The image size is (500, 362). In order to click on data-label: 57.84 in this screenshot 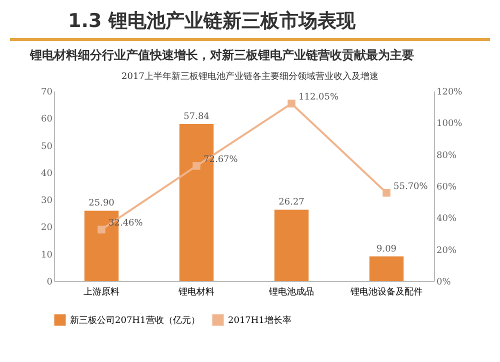, I will do `click(197, 117)`.